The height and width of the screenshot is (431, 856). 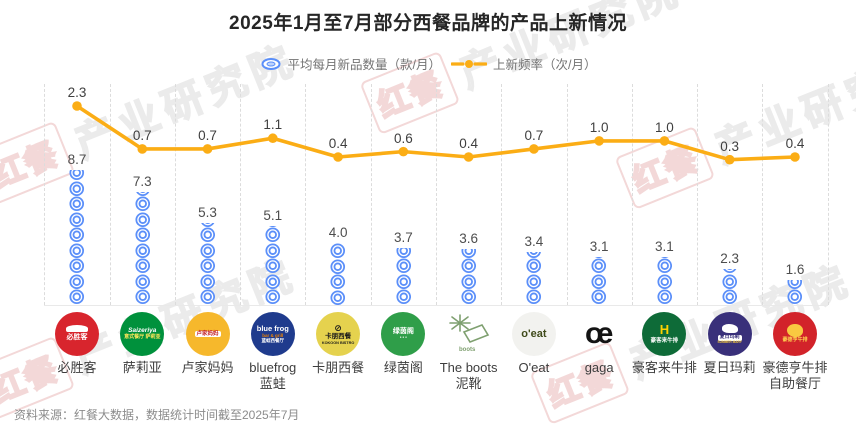 I want to click on bead-value-label: 3.7, so click(x=403, y=237).